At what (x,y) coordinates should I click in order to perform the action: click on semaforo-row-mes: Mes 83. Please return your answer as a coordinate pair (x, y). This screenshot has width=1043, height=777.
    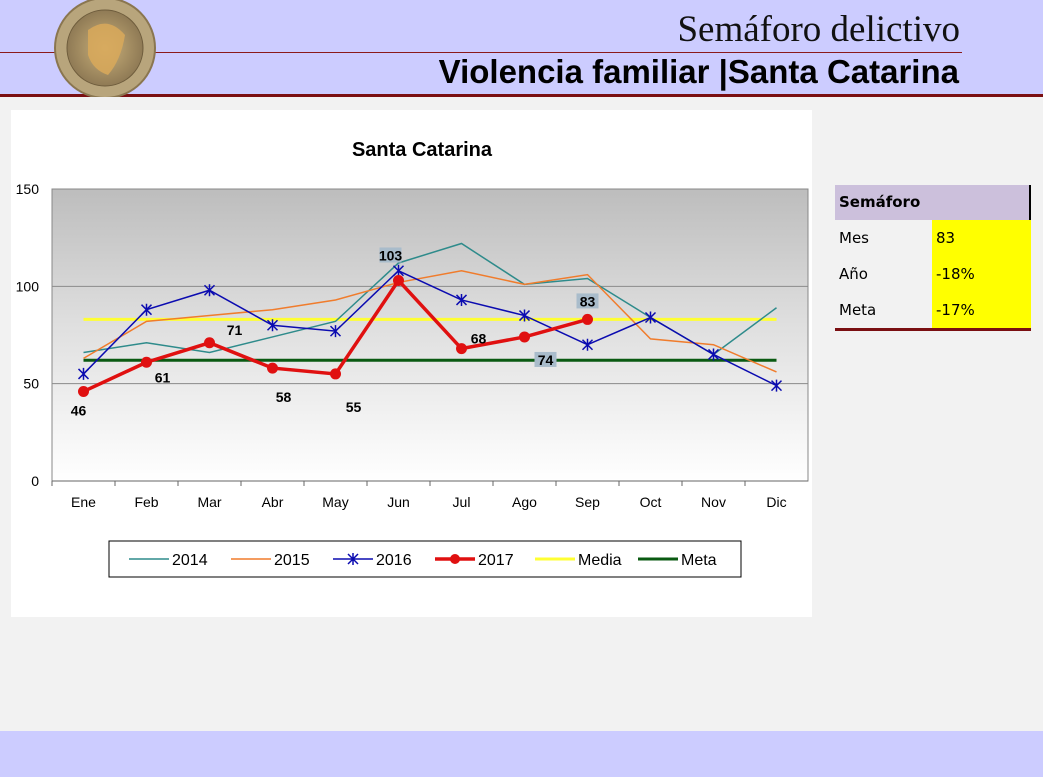
    Looking at the image, I should click on (933, 238).